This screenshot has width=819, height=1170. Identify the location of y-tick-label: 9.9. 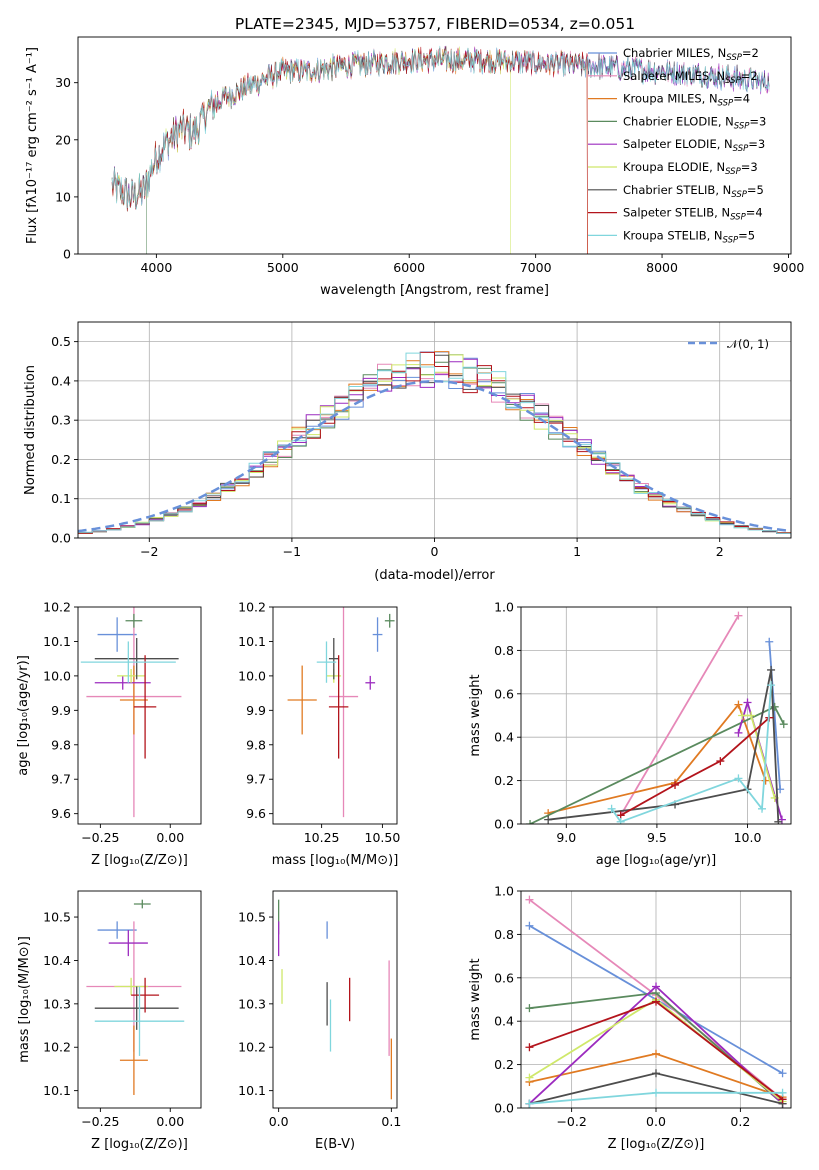
(61, 710).